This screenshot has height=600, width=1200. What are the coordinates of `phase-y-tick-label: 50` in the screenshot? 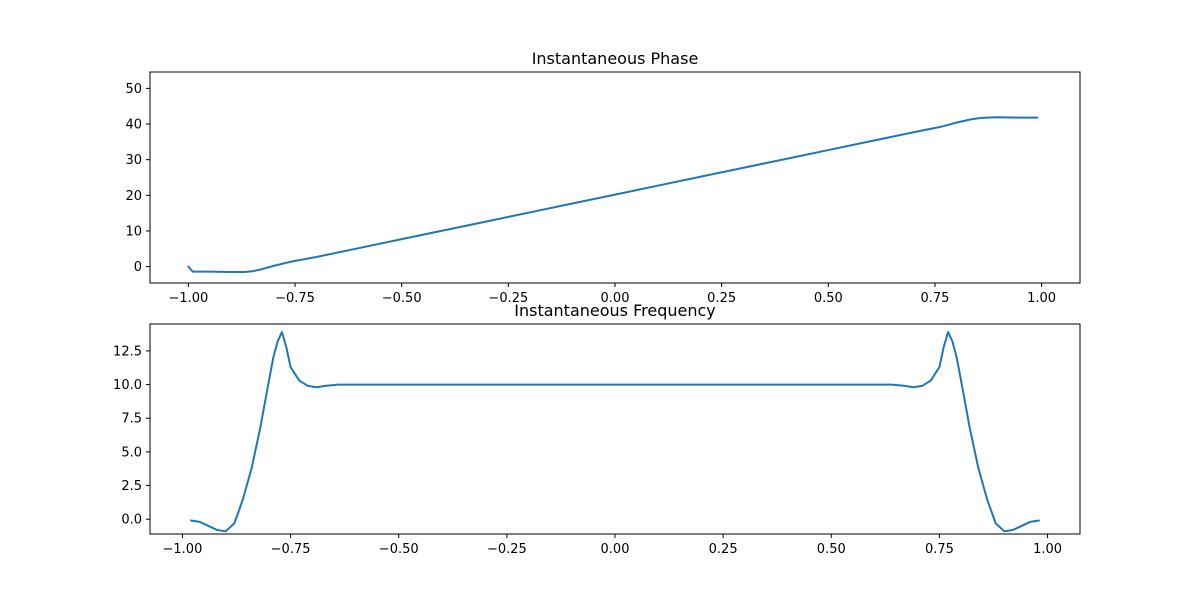 It's located at (133, 89).